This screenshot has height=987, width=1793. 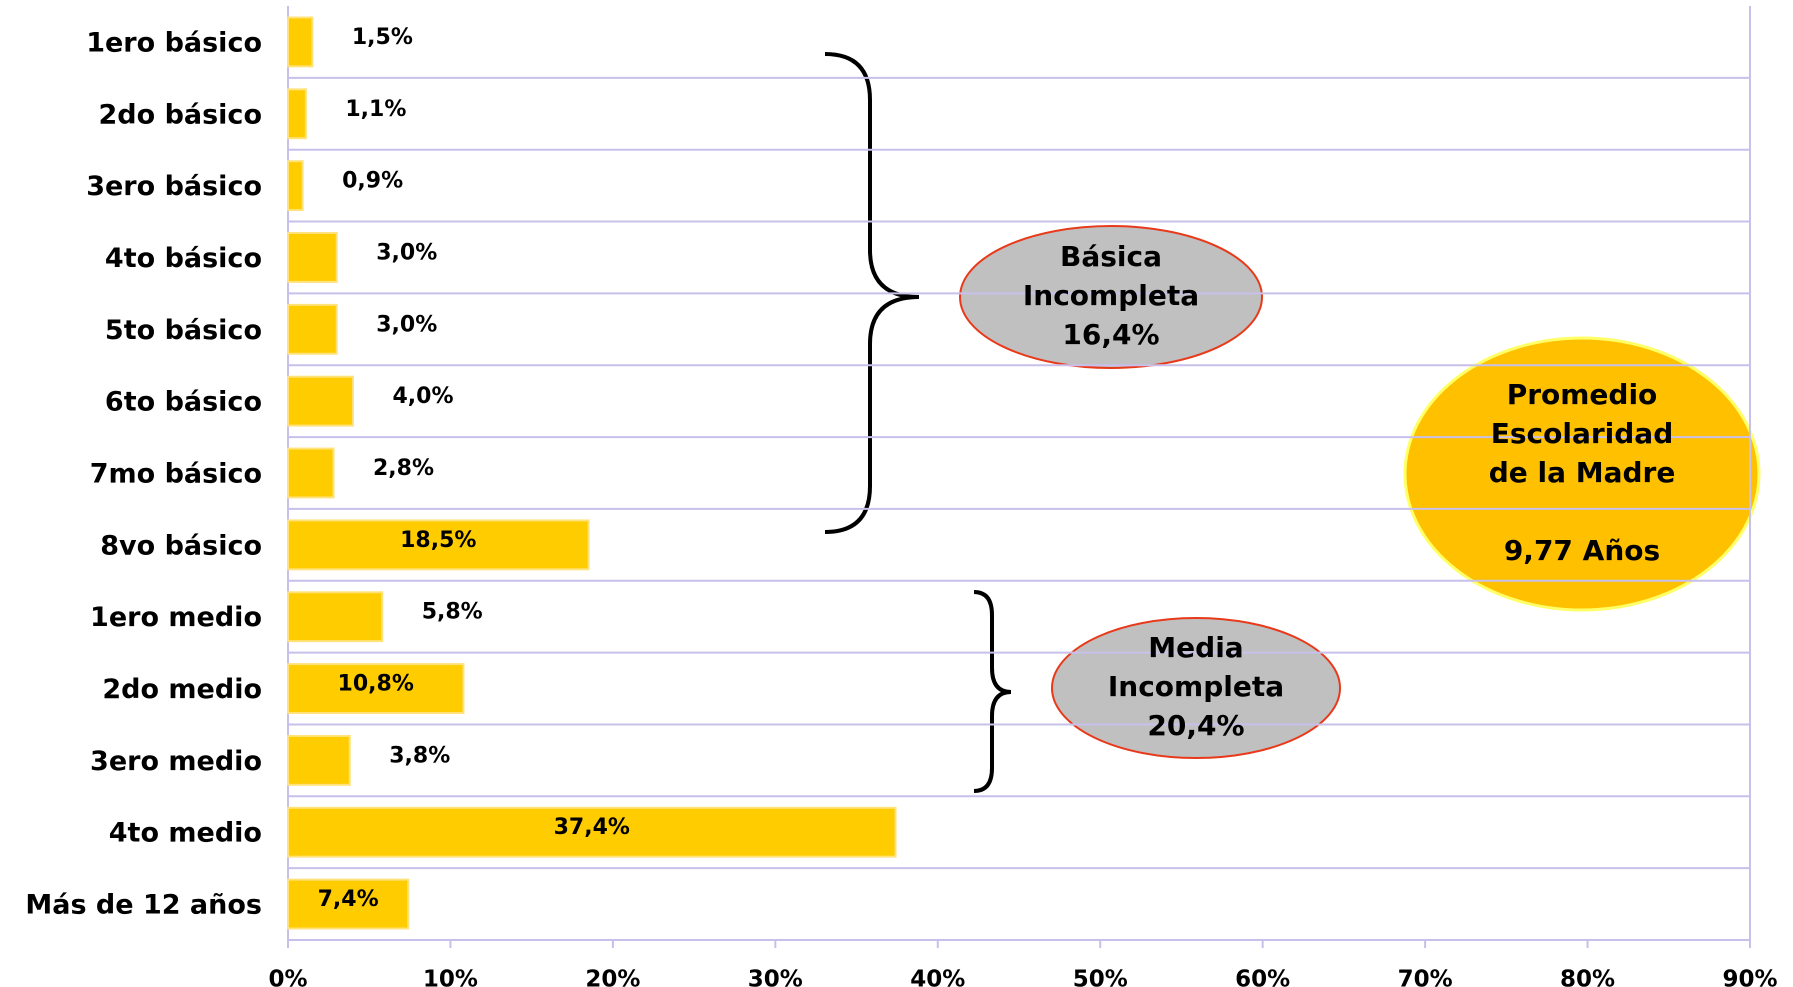 What do you see at coordinates (612, 977) in the screenshot?
I see `x-tick-label: 20%` at bounding box center [612, 977].